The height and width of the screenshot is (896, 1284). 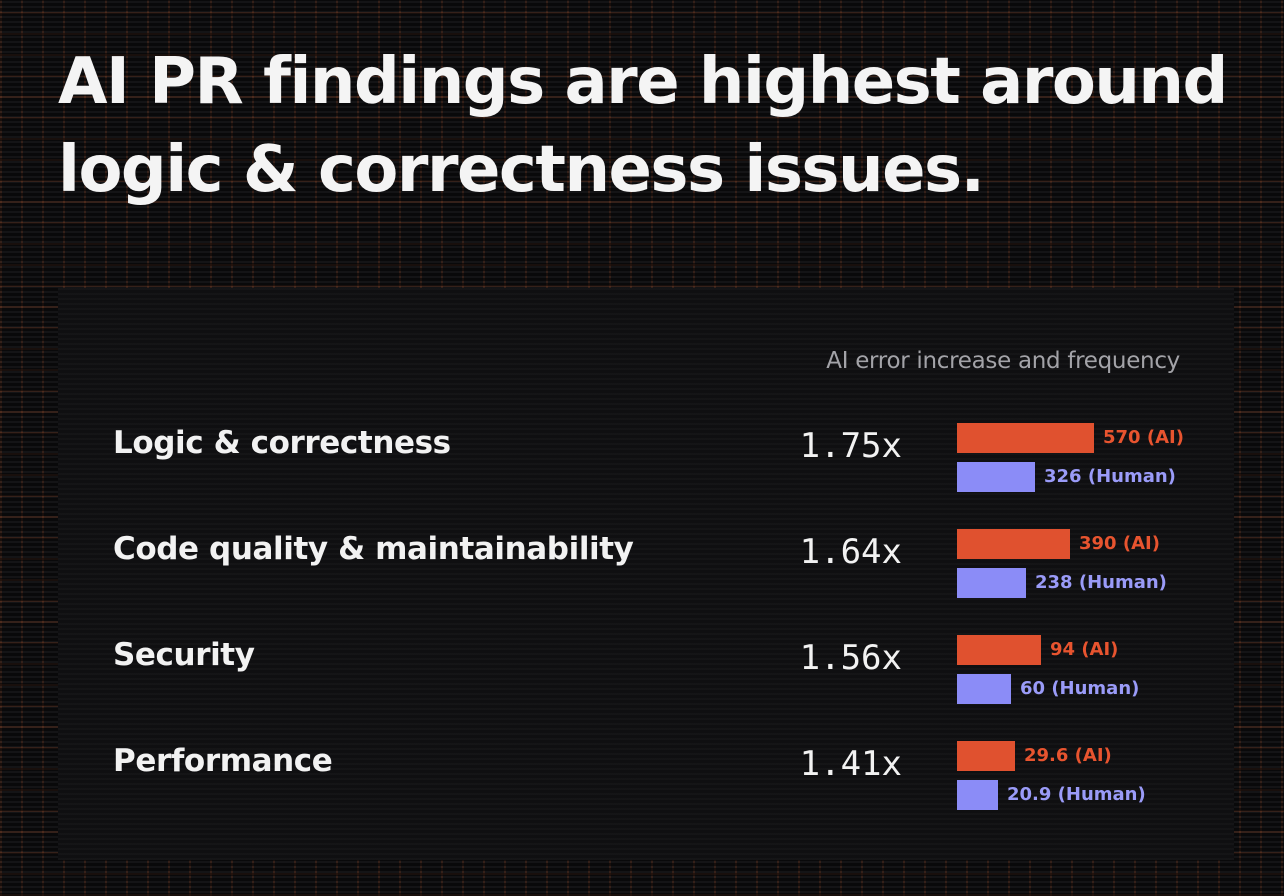 What do you see at coordinates (223, 761) in the screenshot?
I see `category-label: Performance` at bounding box center [223, 761].